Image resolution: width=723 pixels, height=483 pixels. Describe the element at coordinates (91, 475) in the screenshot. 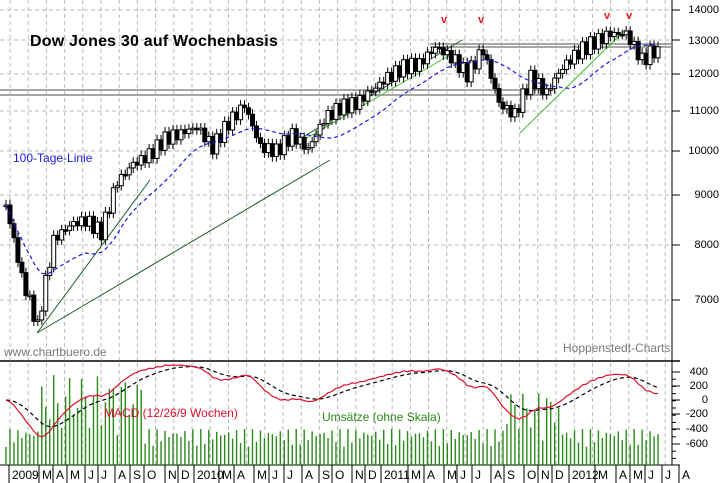

I see `x-tick-label: J` at that location.